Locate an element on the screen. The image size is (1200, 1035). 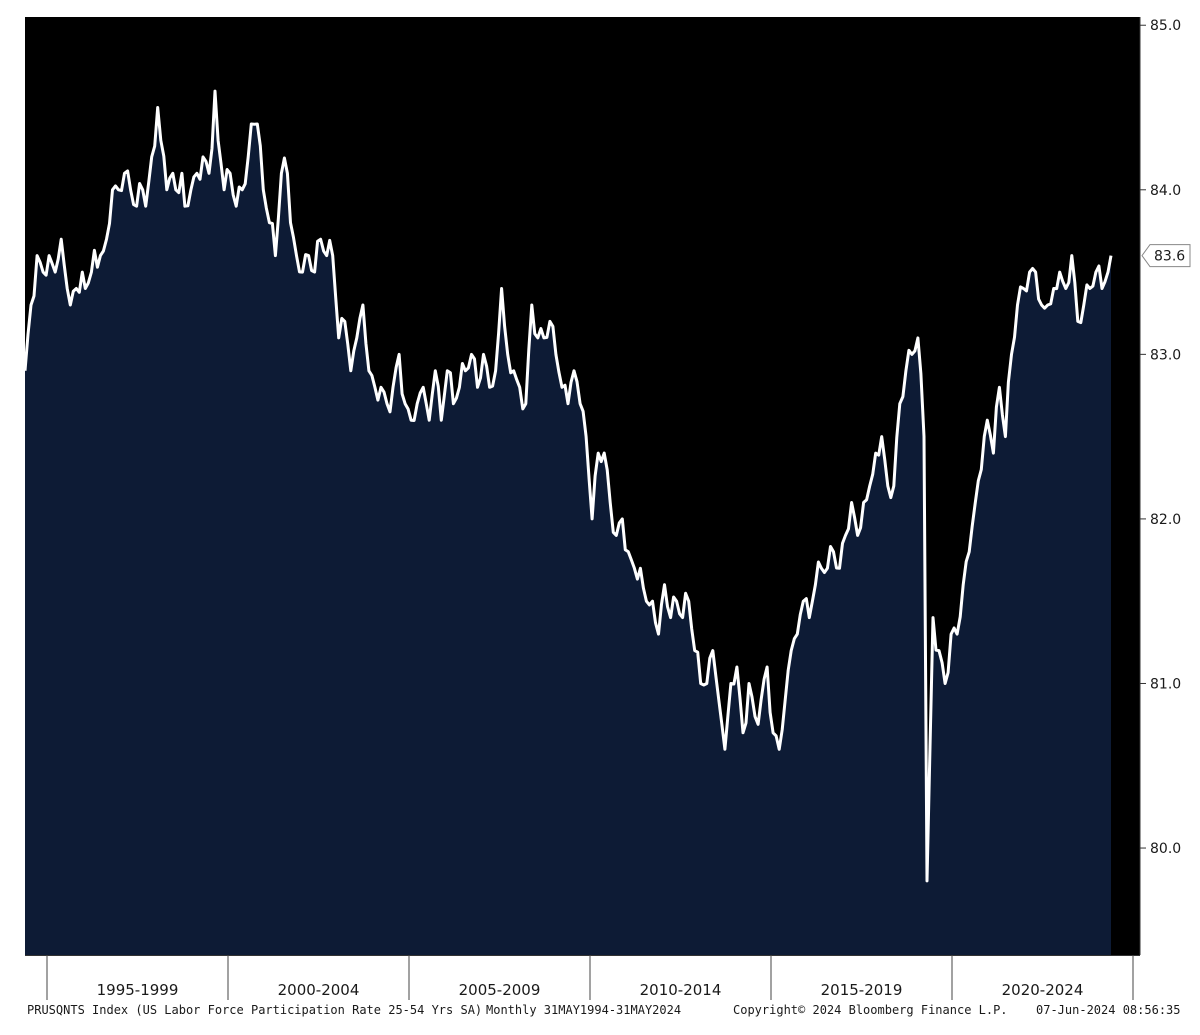
x-tick-label: 2005-2009 is located at coordinates (500, 990).